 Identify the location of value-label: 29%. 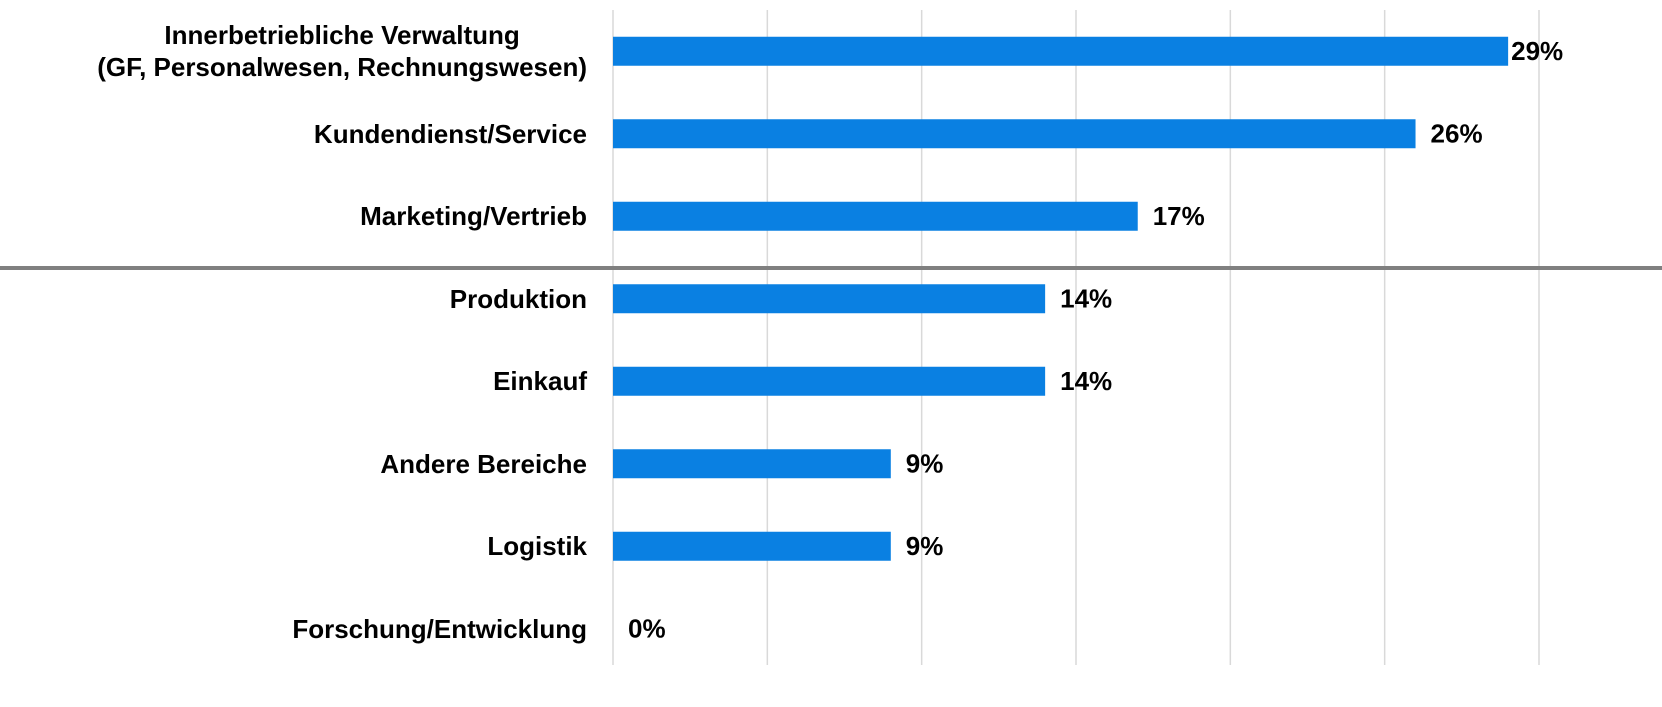
(1537, 51).